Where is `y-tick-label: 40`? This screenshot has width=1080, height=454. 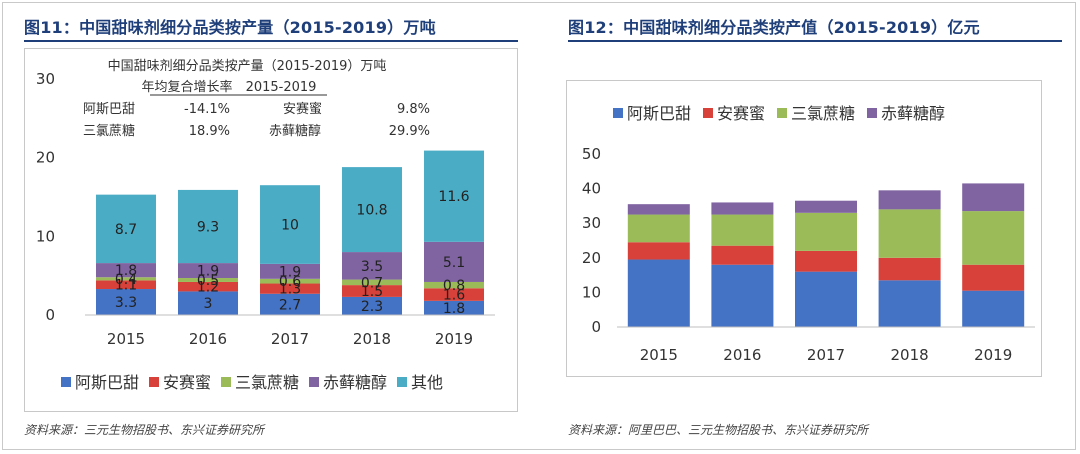
y-tick-label: 40 is located at coordinates (591, 189).